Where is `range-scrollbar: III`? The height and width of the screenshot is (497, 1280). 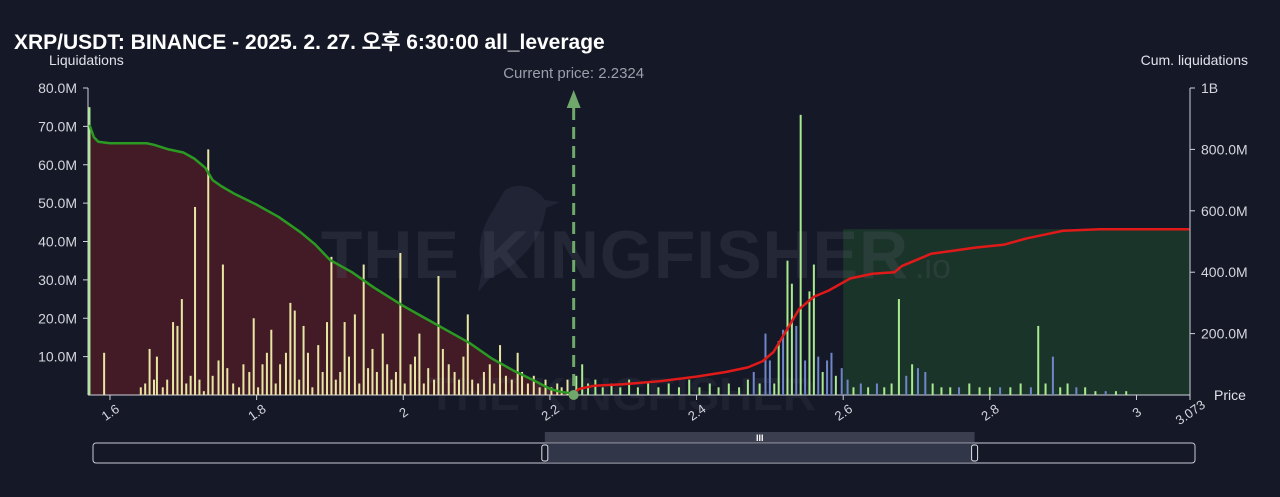 range-scrollbar: III is located at coordinates (644, 448).